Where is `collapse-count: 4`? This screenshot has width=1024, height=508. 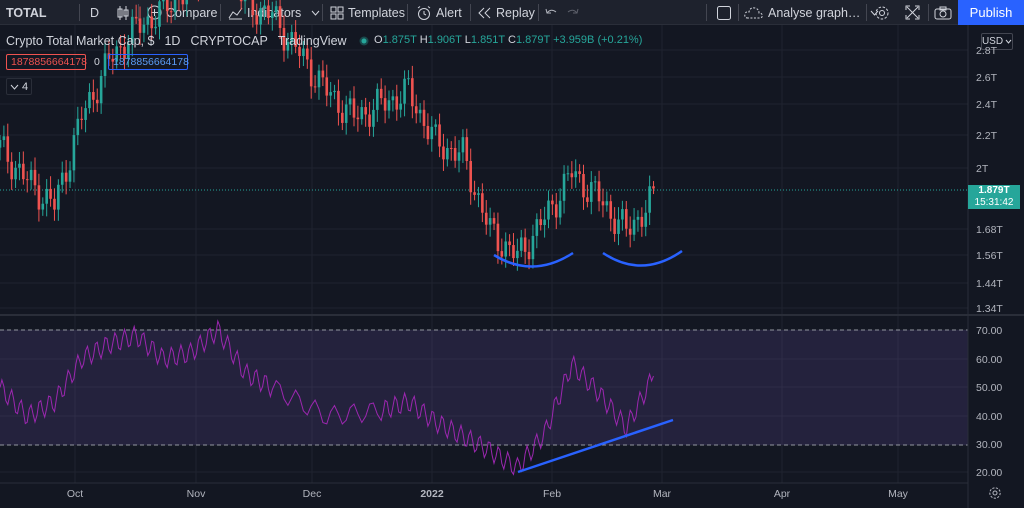 collapse-count: 4 is located at coordinates (25, 86).